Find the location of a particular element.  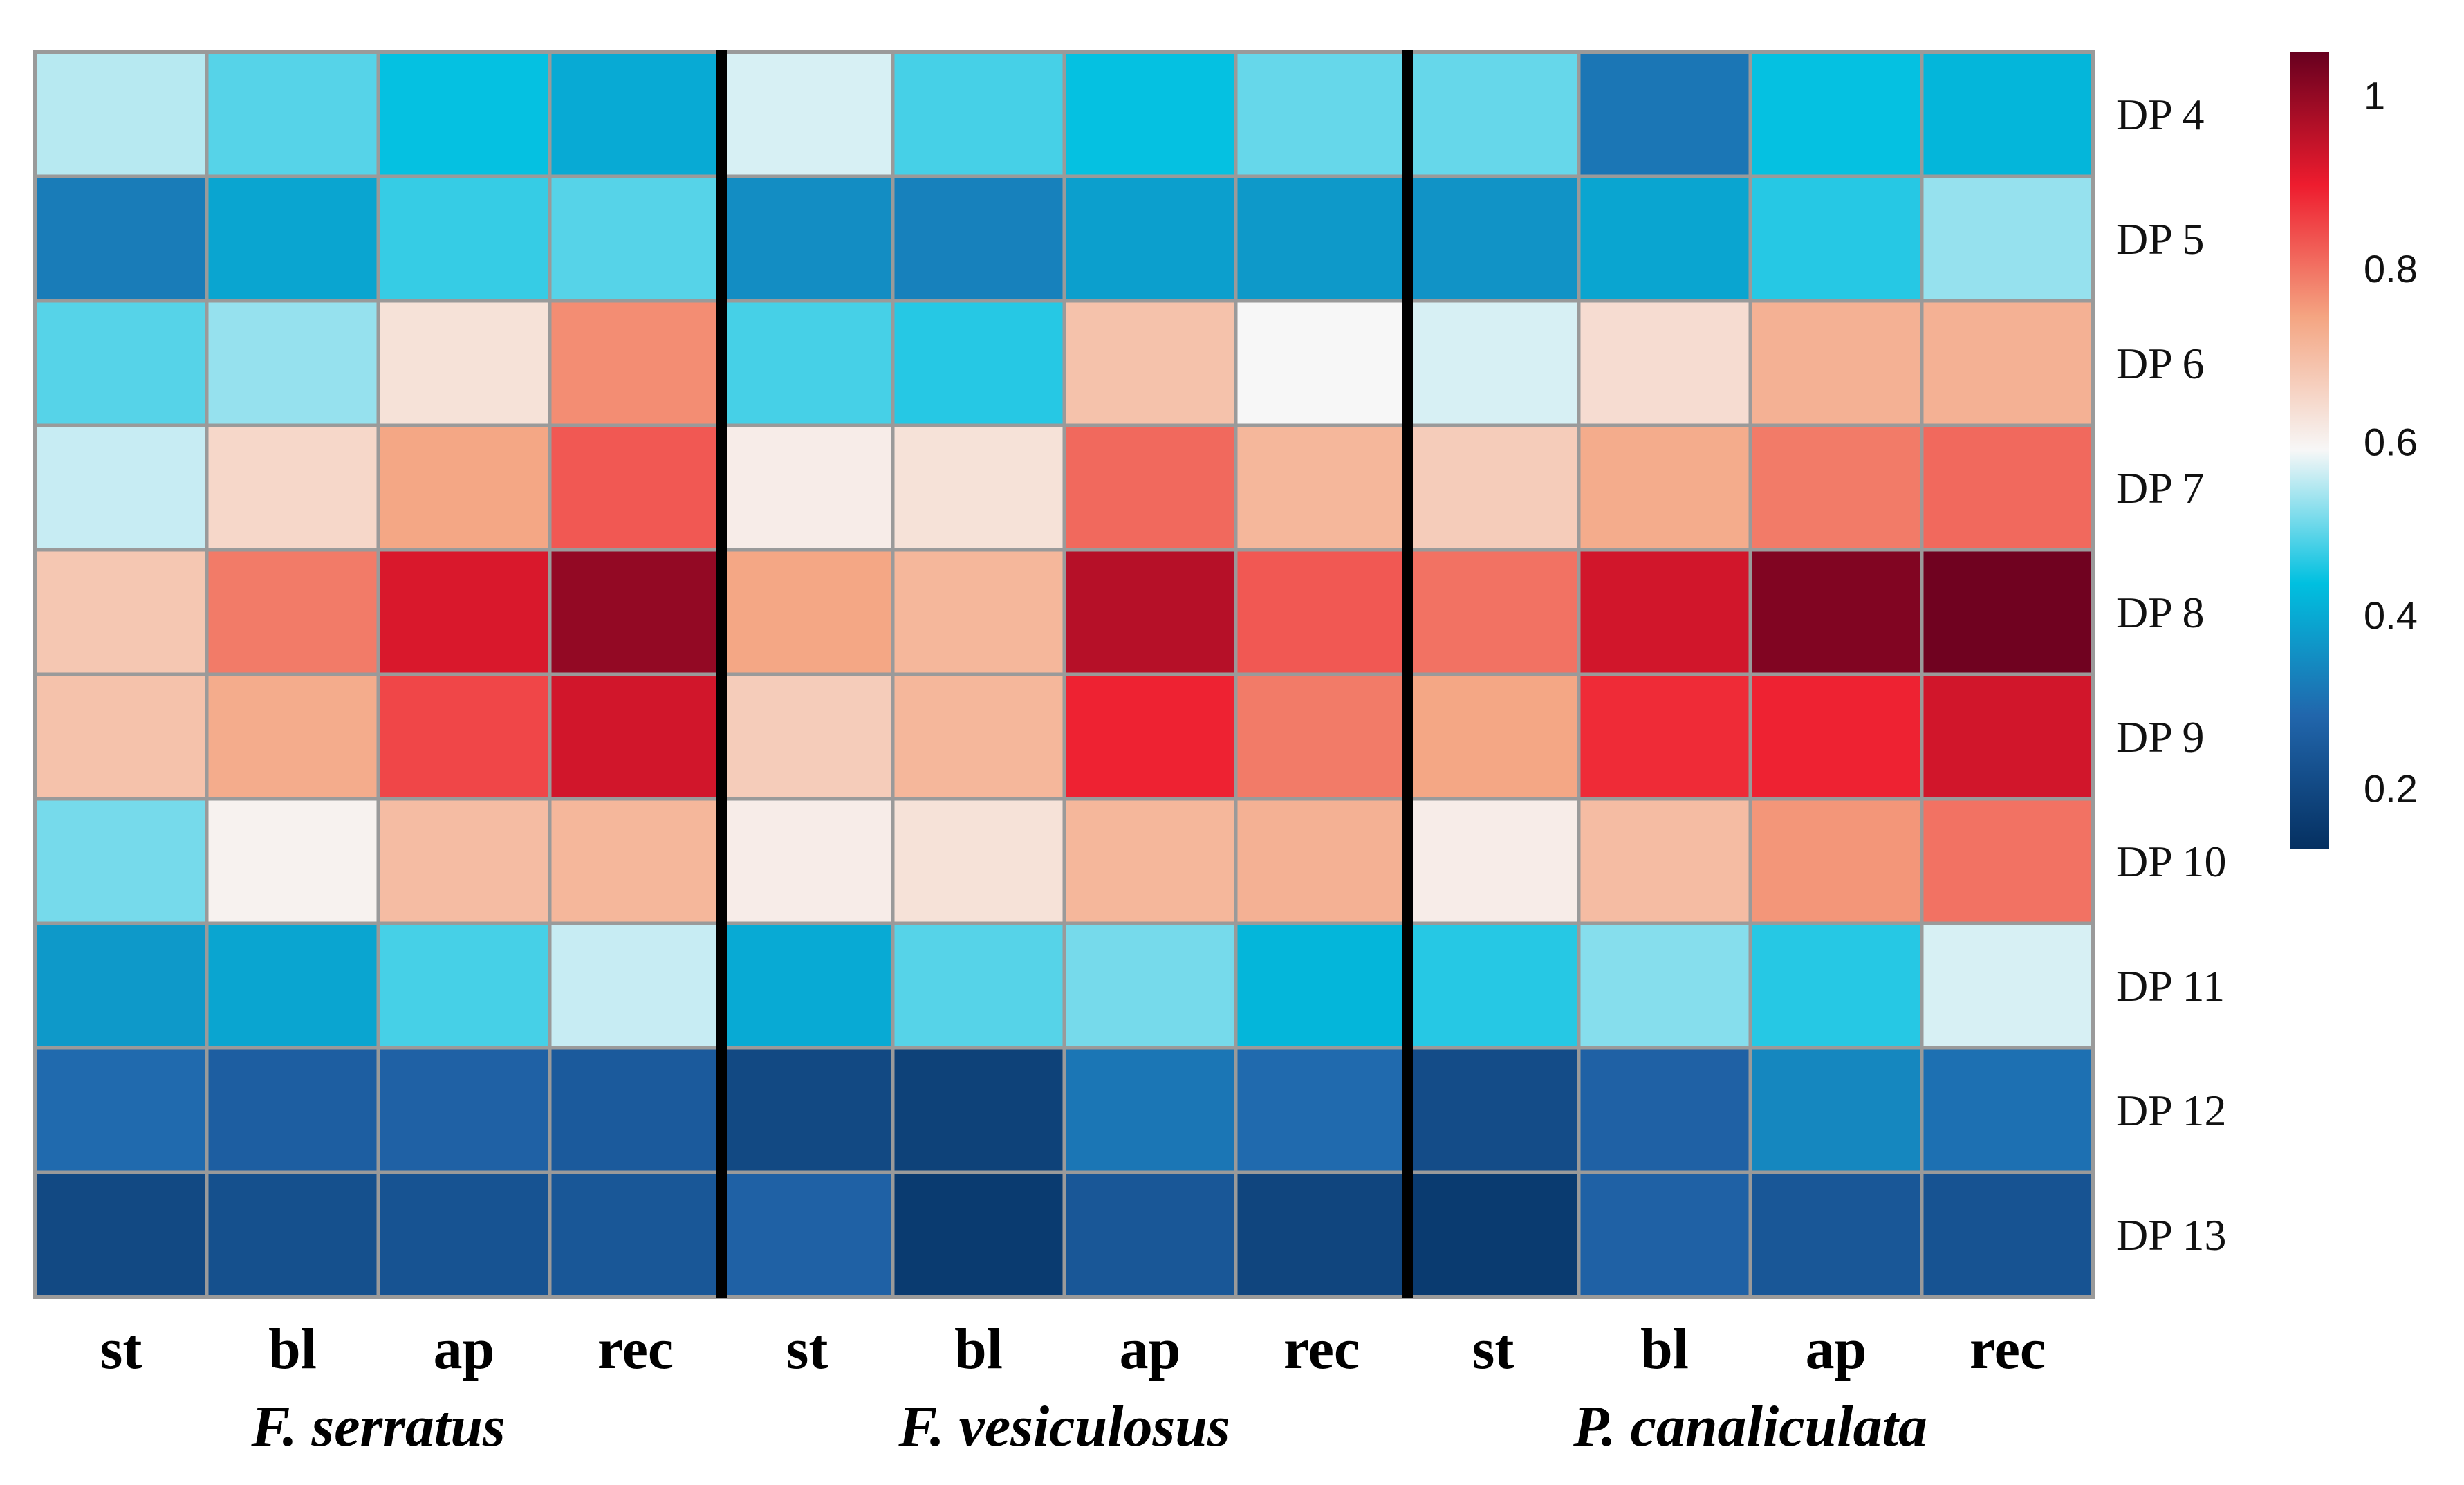

row-label: DP 7 is located at coordinates (2160, 488).